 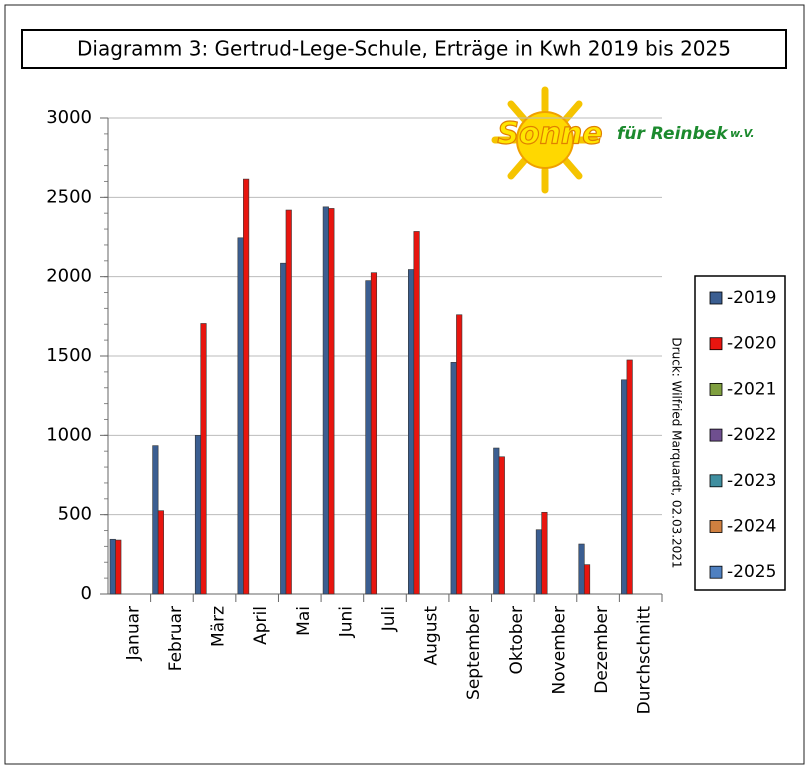 I want to click on y-tick-label: 2000, so click(x=69, y=276).